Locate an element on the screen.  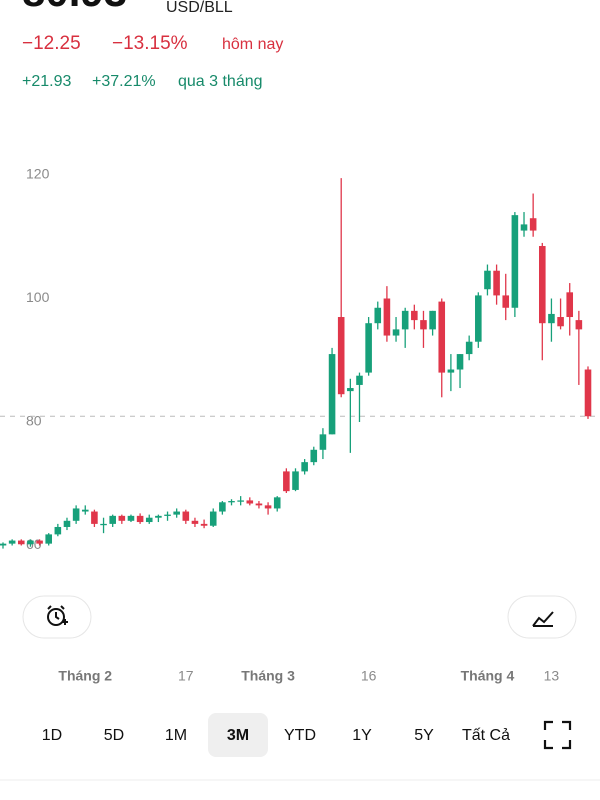
x-tick-label: Tháng 3 is located at coordinates (268, 676).